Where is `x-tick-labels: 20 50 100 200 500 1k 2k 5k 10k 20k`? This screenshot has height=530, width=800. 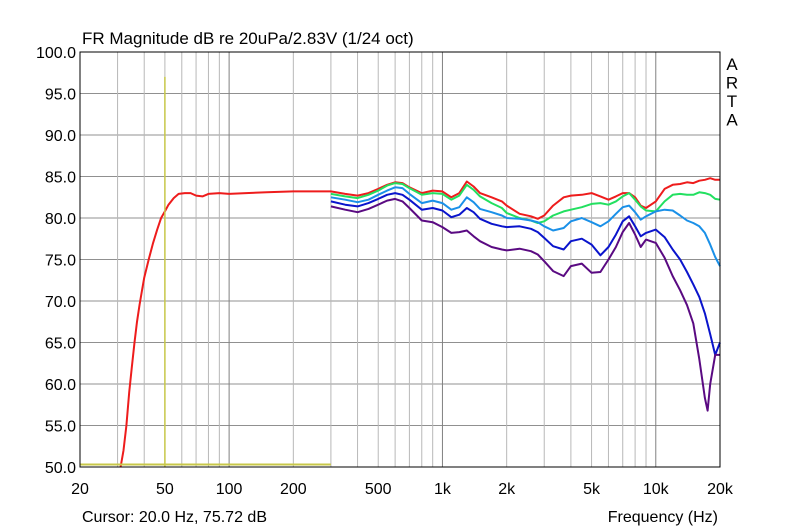
x-tick-labels: 20 50 100 200 500 1k 2k 5k 10k 20k is located at coordinates (402, 489).